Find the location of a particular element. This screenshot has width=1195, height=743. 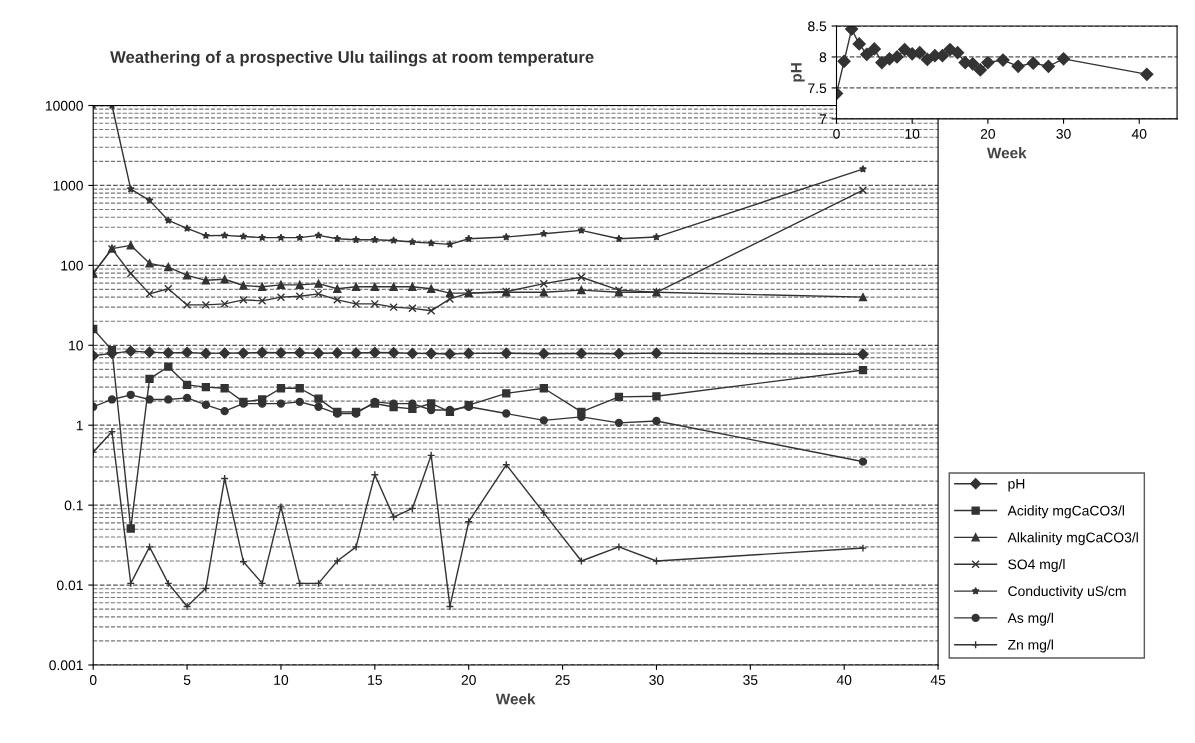

x-tick-label: 15 is located at coordinates (375, 680).